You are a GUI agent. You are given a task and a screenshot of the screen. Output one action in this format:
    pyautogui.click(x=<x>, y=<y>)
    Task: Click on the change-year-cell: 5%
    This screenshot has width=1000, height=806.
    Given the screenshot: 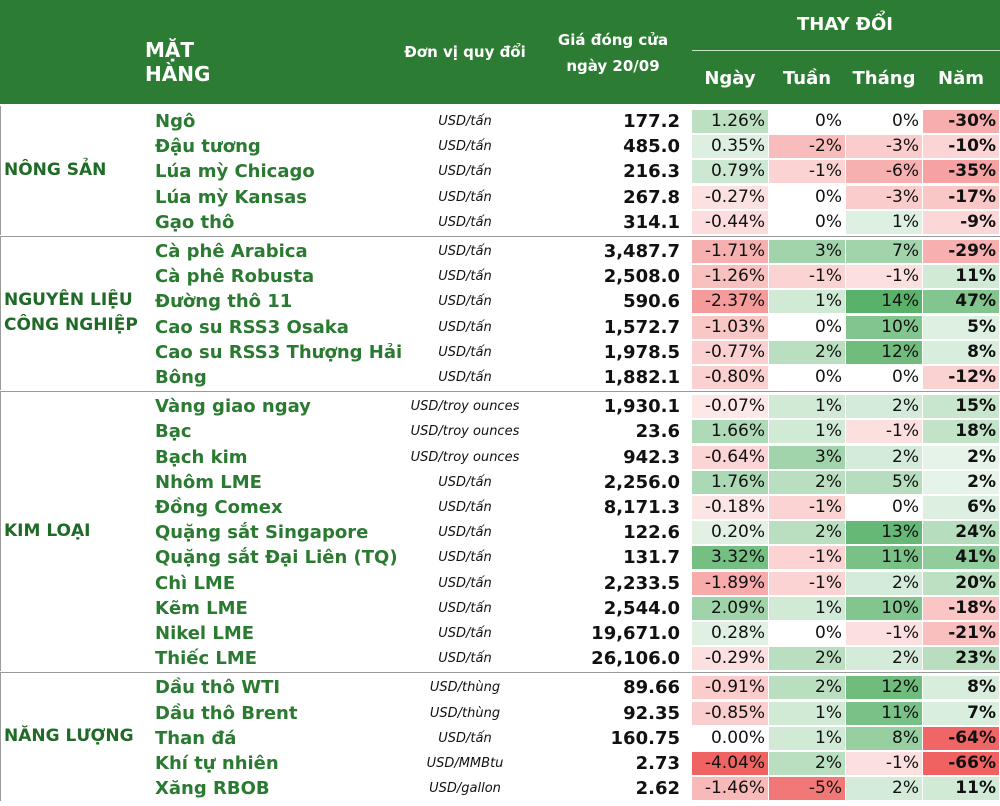 What is the action you would take?
    pyautogui.click(x=961, y=327)
    